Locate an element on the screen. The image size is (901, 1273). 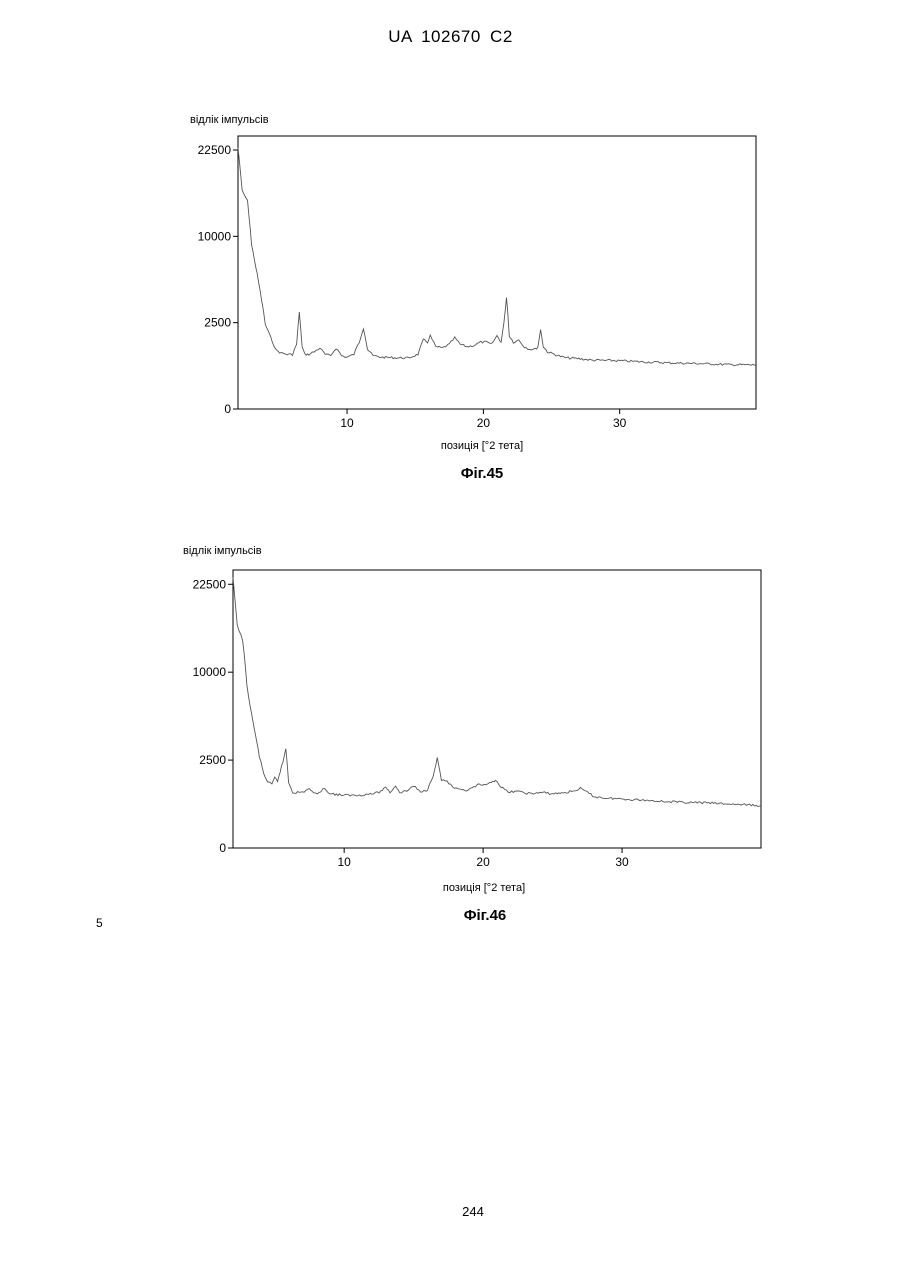
x-axis-ticks: 10 20 30 is located at coordinates (483, 858).